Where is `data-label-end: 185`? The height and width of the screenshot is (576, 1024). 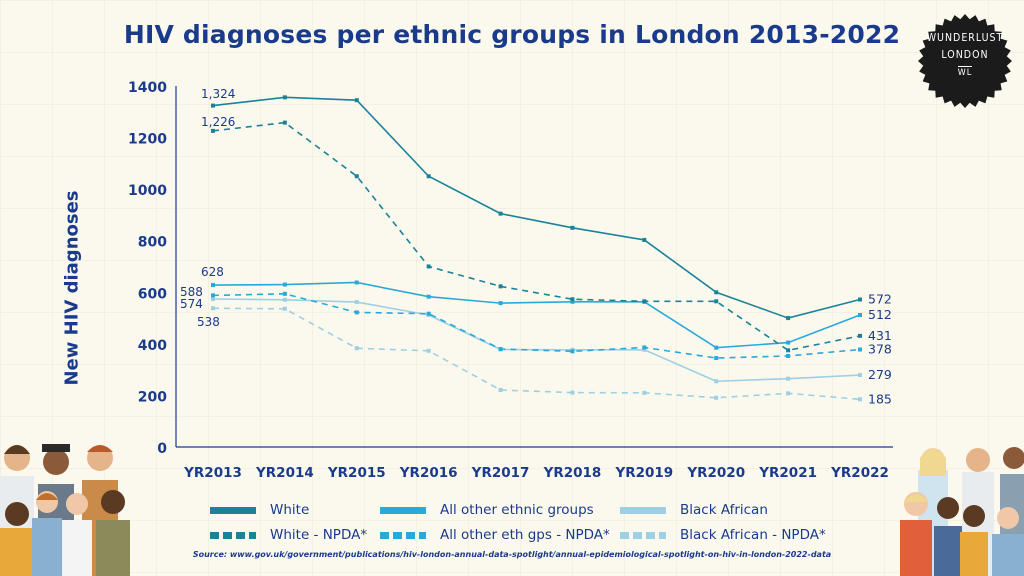 data-label-end: 185 is located at coordinates (880, 398).